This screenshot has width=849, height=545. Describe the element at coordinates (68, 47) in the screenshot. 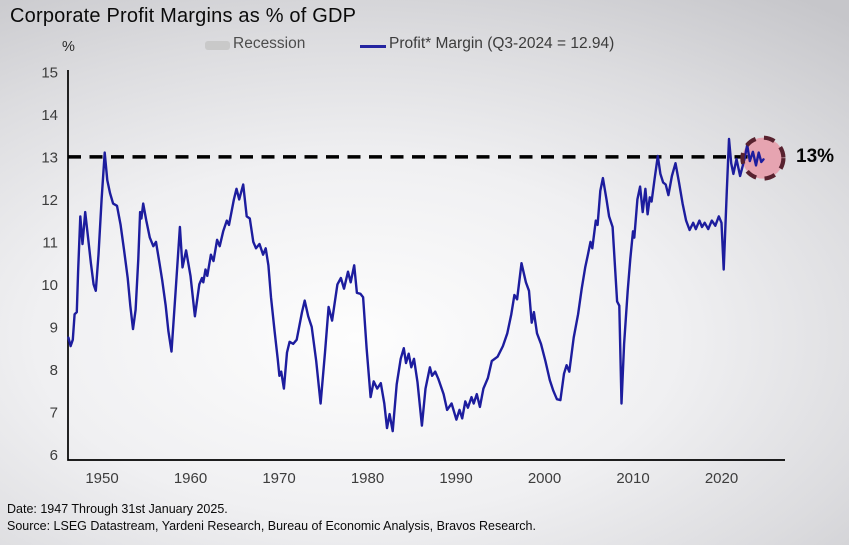

I see `y-axis-unit-label: %` at that location.